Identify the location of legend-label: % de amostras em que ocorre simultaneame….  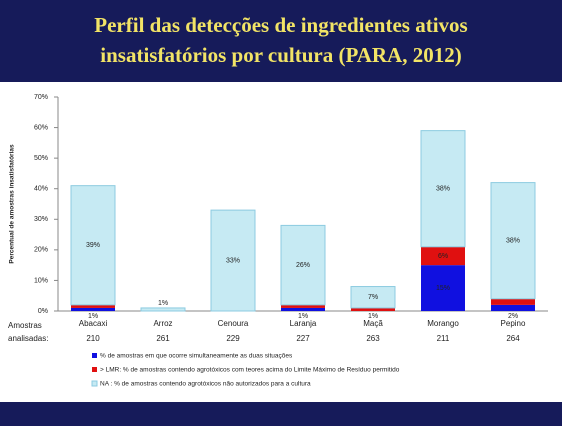
(196, 356).